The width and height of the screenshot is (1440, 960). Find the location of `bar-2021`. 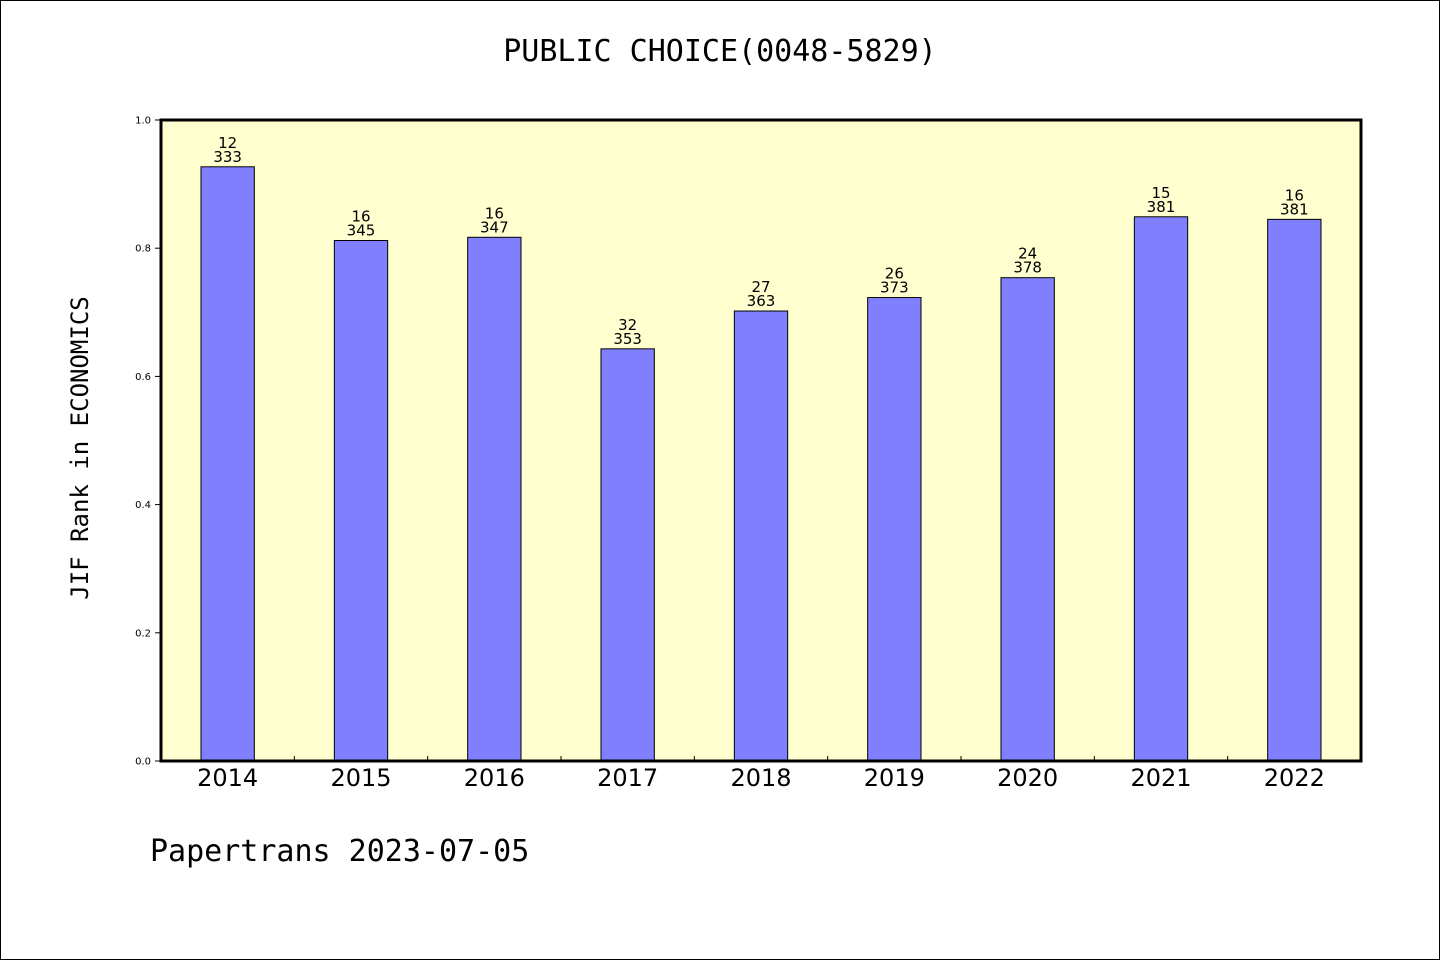

bar-2021 is located at coordinates (1161, 489).